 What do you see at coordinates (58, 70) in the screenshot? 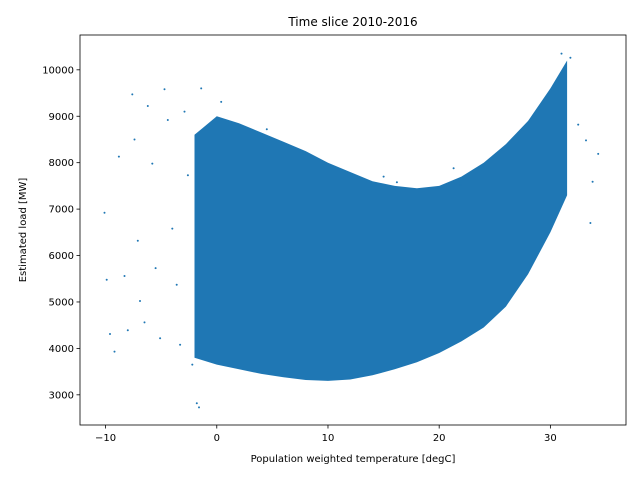
I see `y-tick-label: 10000` at bounding box center [58, 70].